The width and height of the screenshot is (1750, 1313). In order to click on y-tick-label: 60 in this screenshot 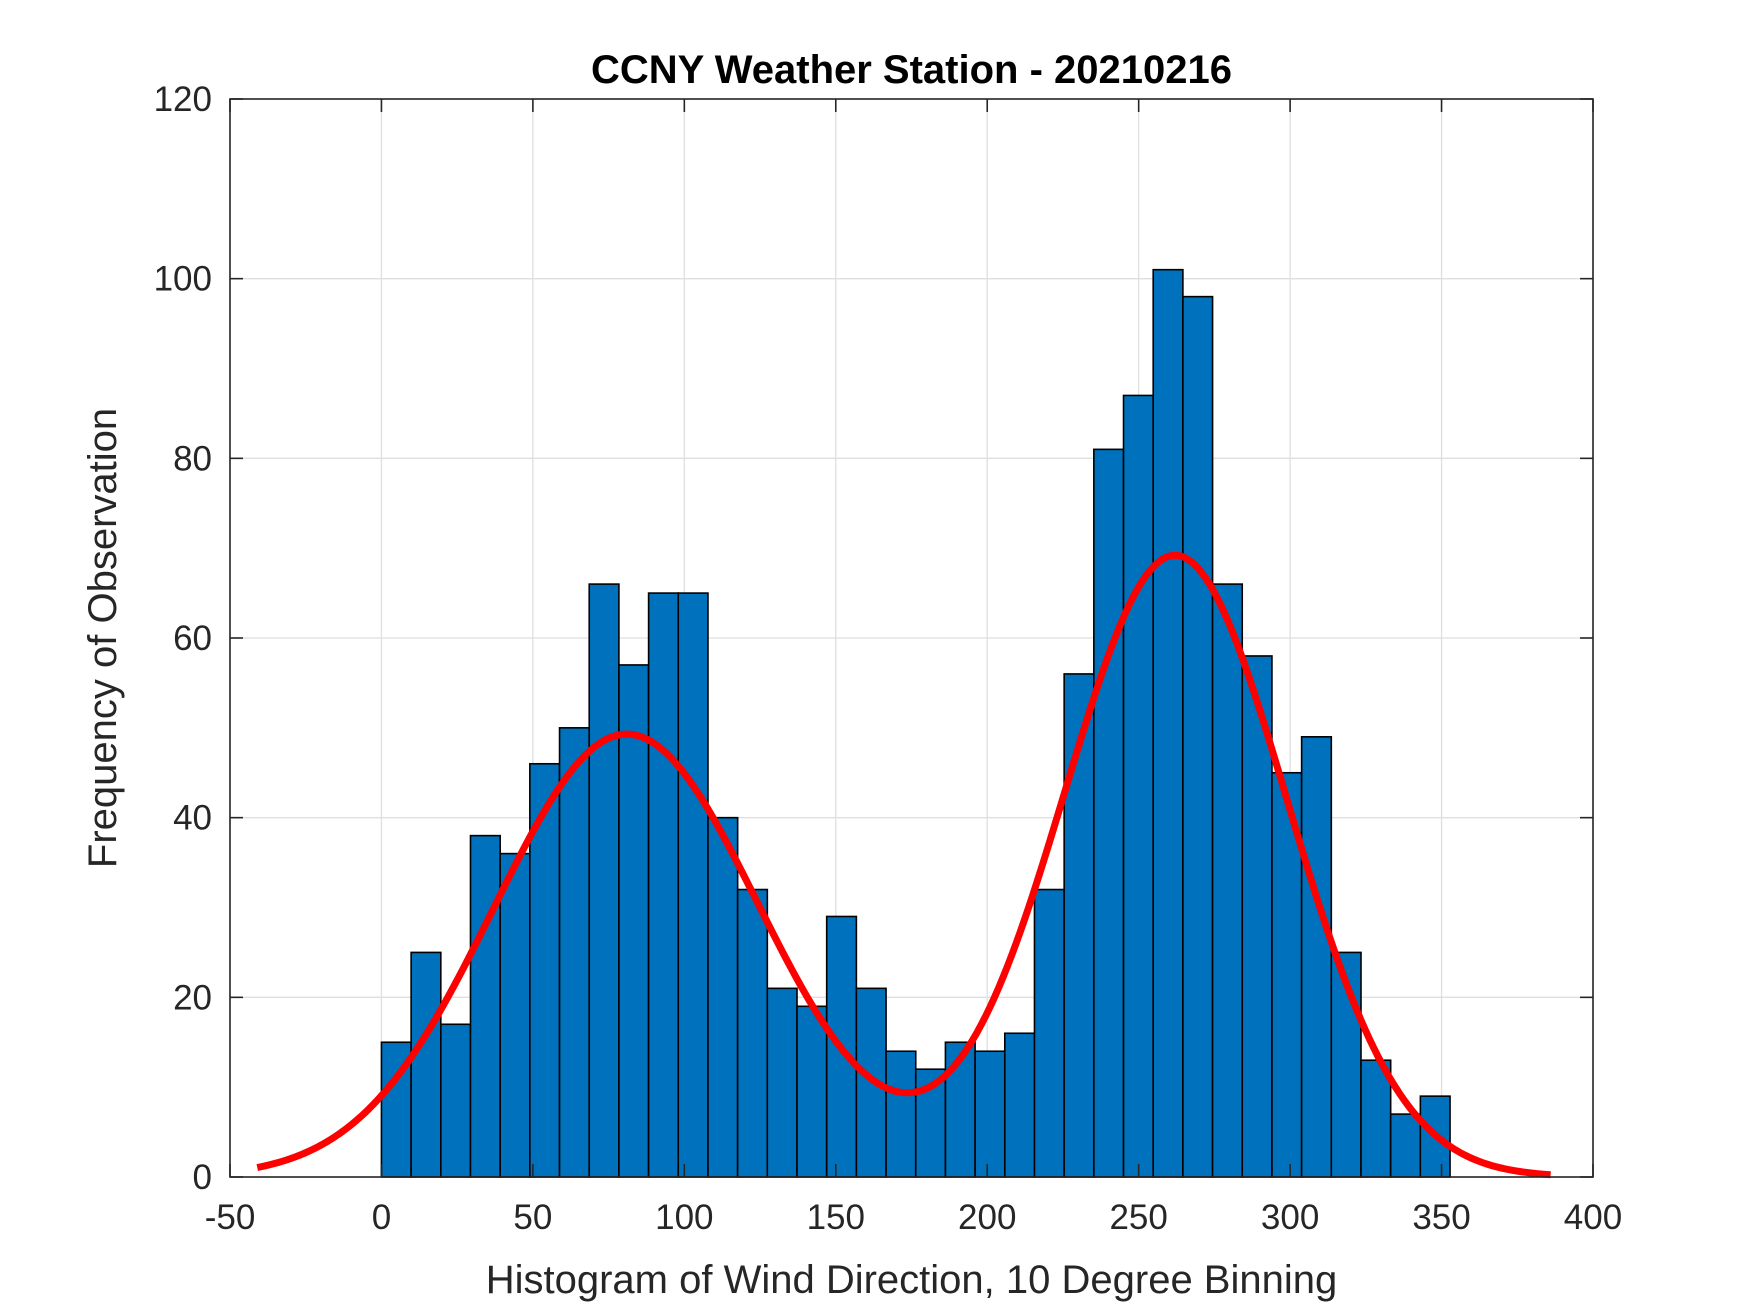, I will do `click(192, 638)`.